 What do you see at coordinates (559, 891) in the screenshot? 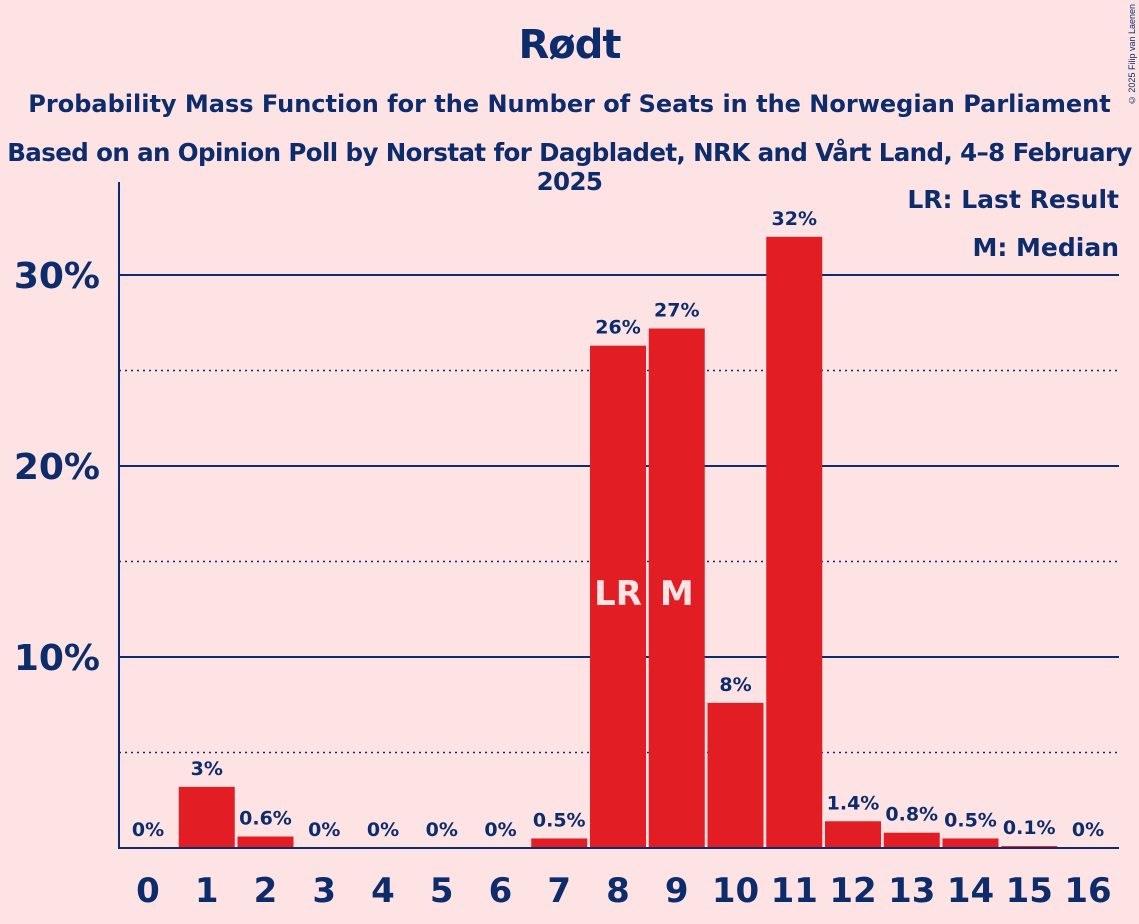
I see `x-tick-label: 7` at bounding box center [559, 891].